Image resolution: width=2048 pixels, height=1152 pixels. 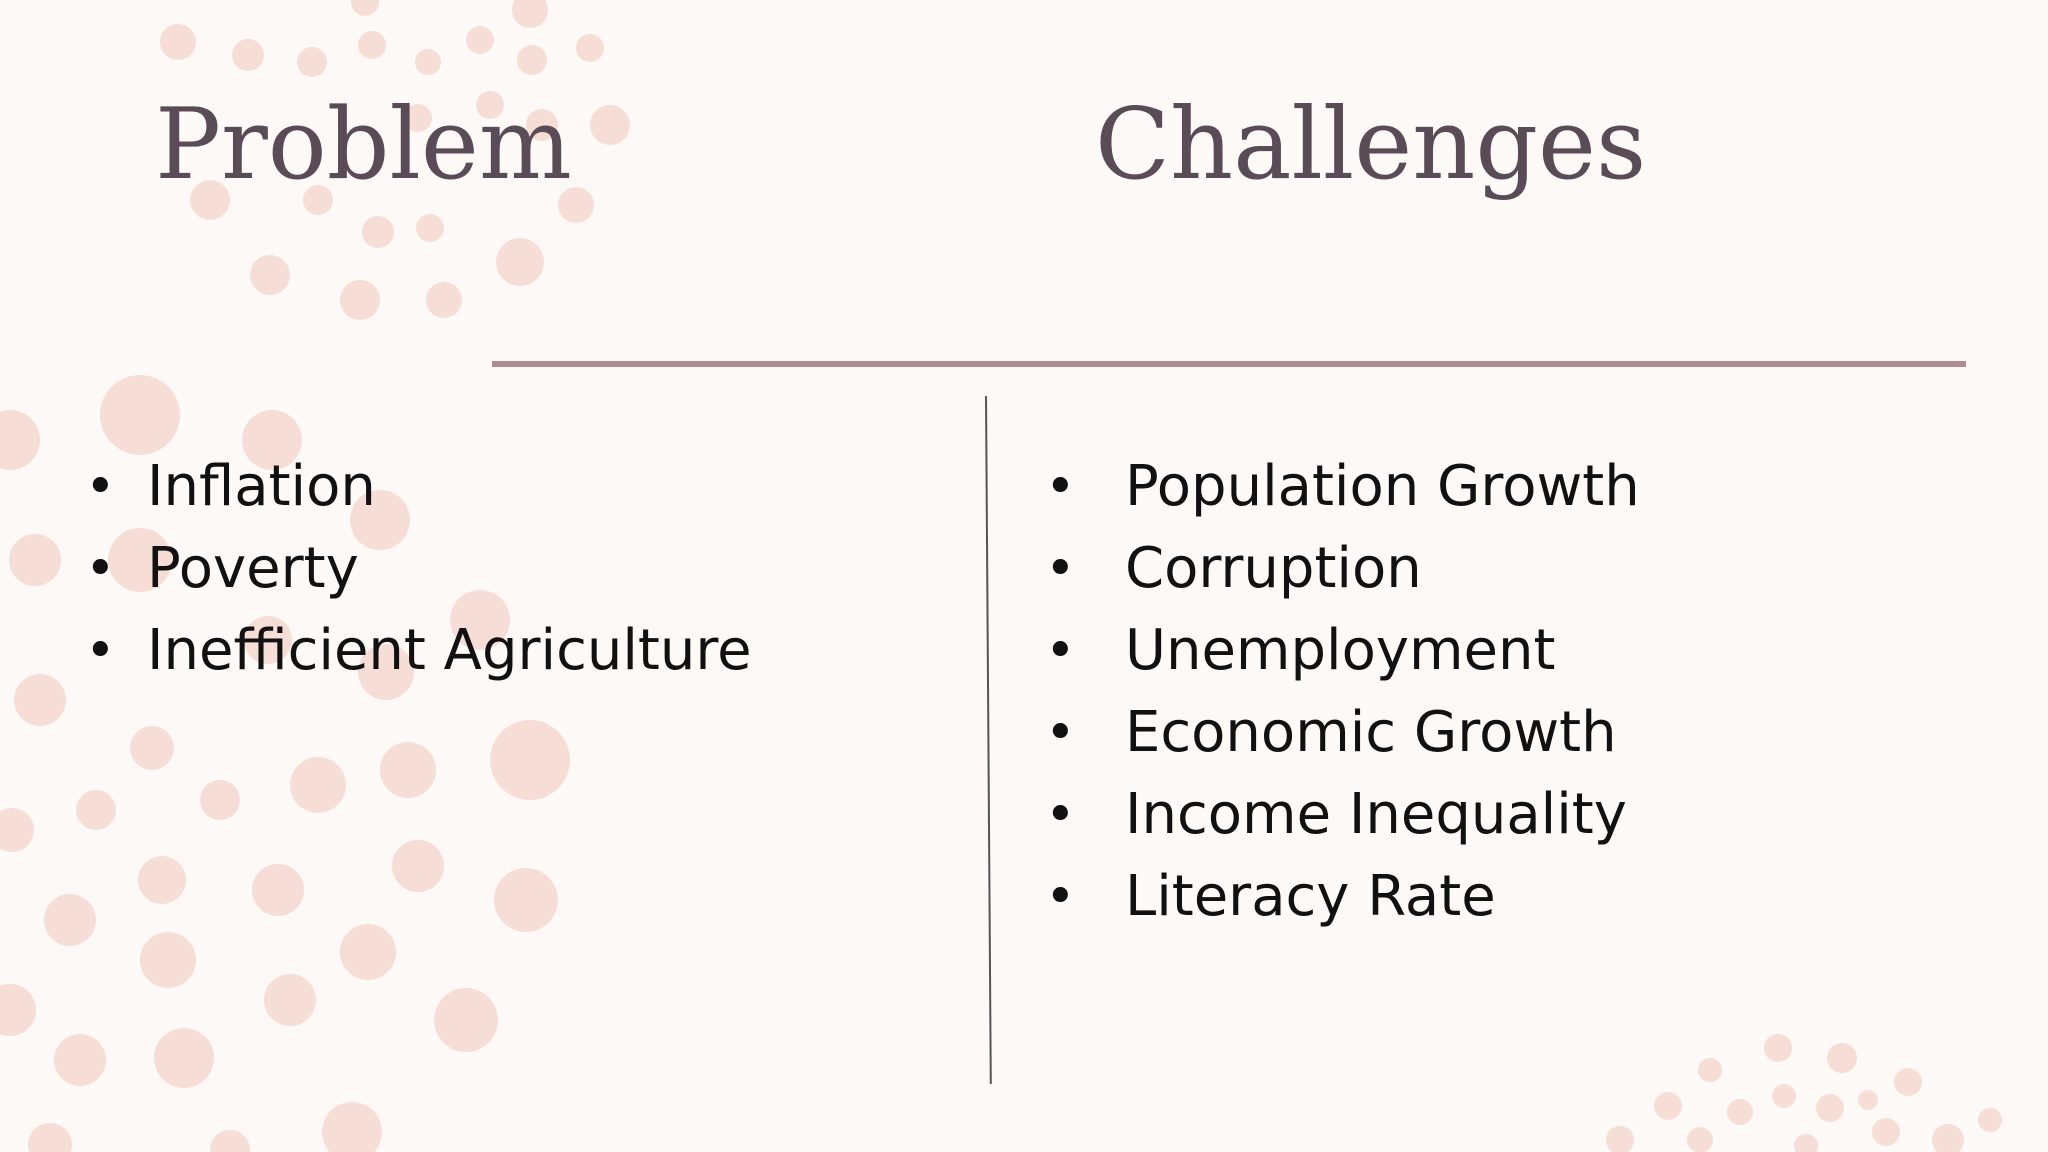 I want to click on list-item: • Economic Growth, so click(x=1342, y=733).